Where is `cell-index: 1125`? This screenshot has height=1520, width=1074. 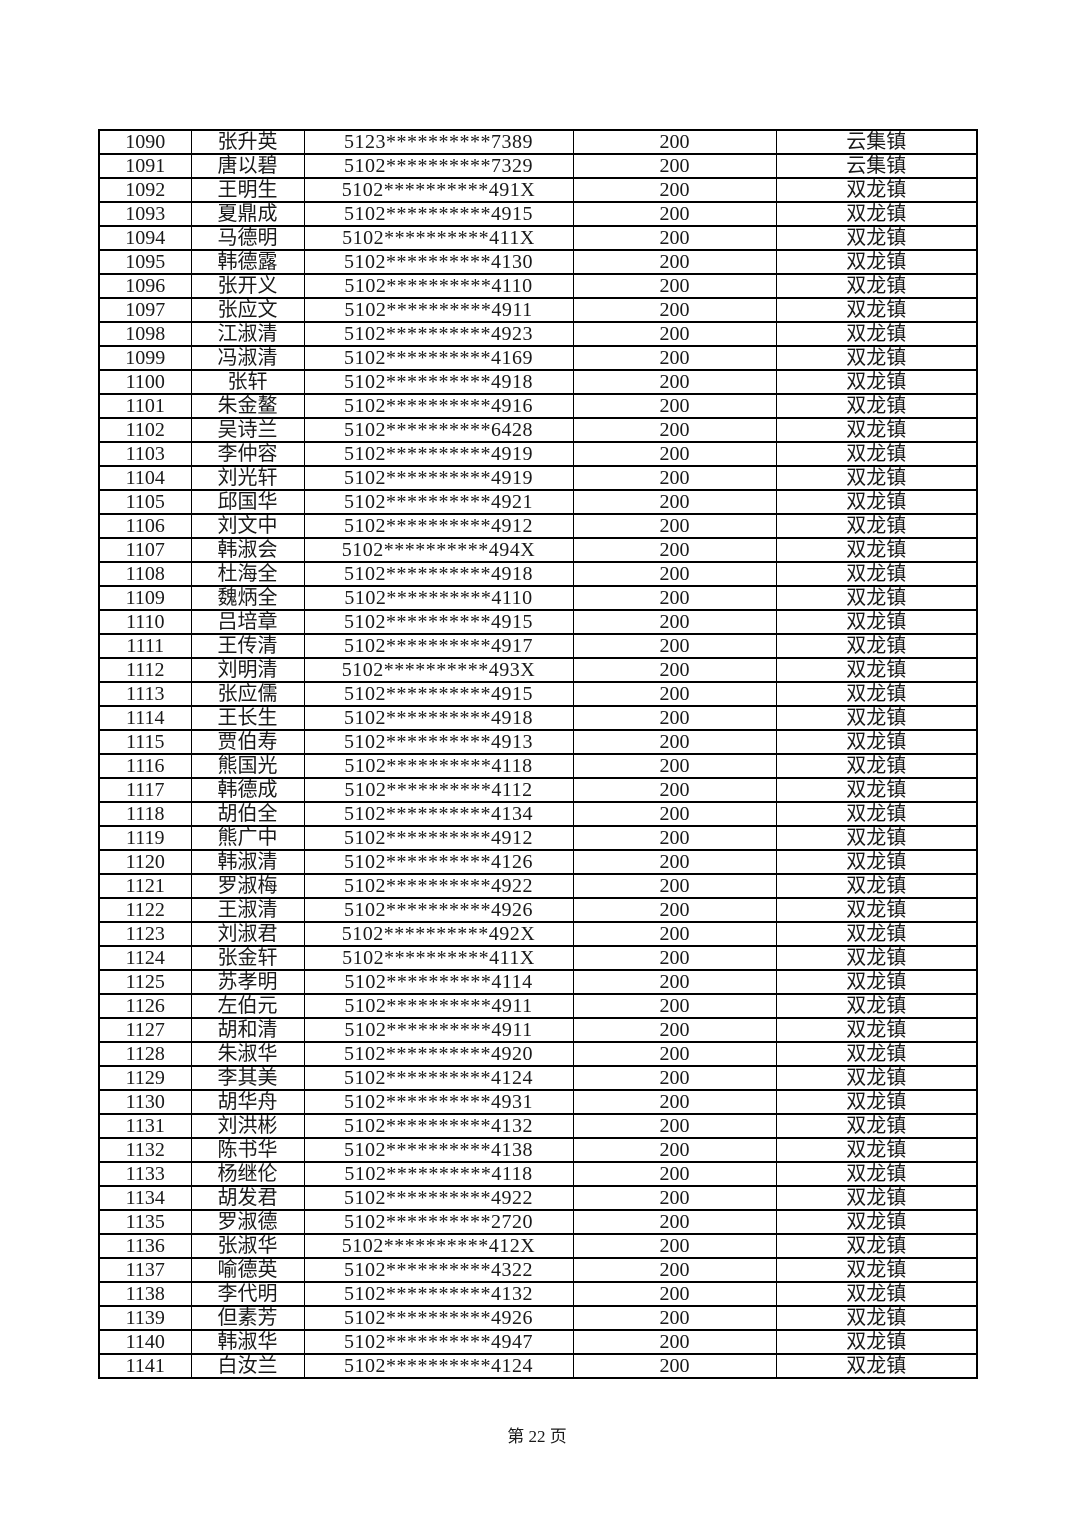 cell-index: 1125 is located at coordinates (145, 982).